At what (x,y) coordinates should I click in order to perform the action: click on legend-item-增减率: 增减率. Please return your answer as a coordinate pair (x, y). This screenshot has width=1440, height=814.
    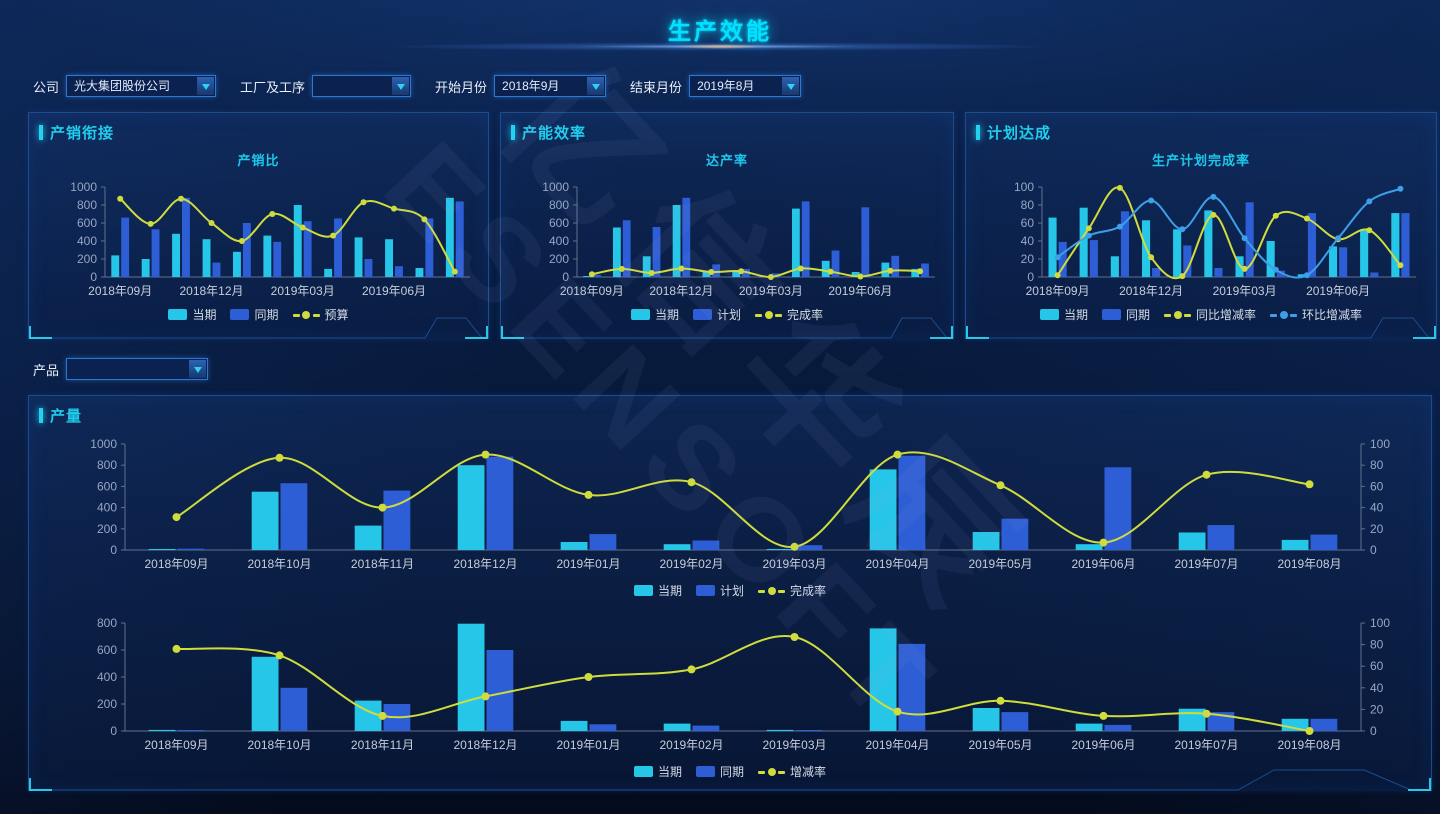
    Looking at the image, I should click on (792, 771).